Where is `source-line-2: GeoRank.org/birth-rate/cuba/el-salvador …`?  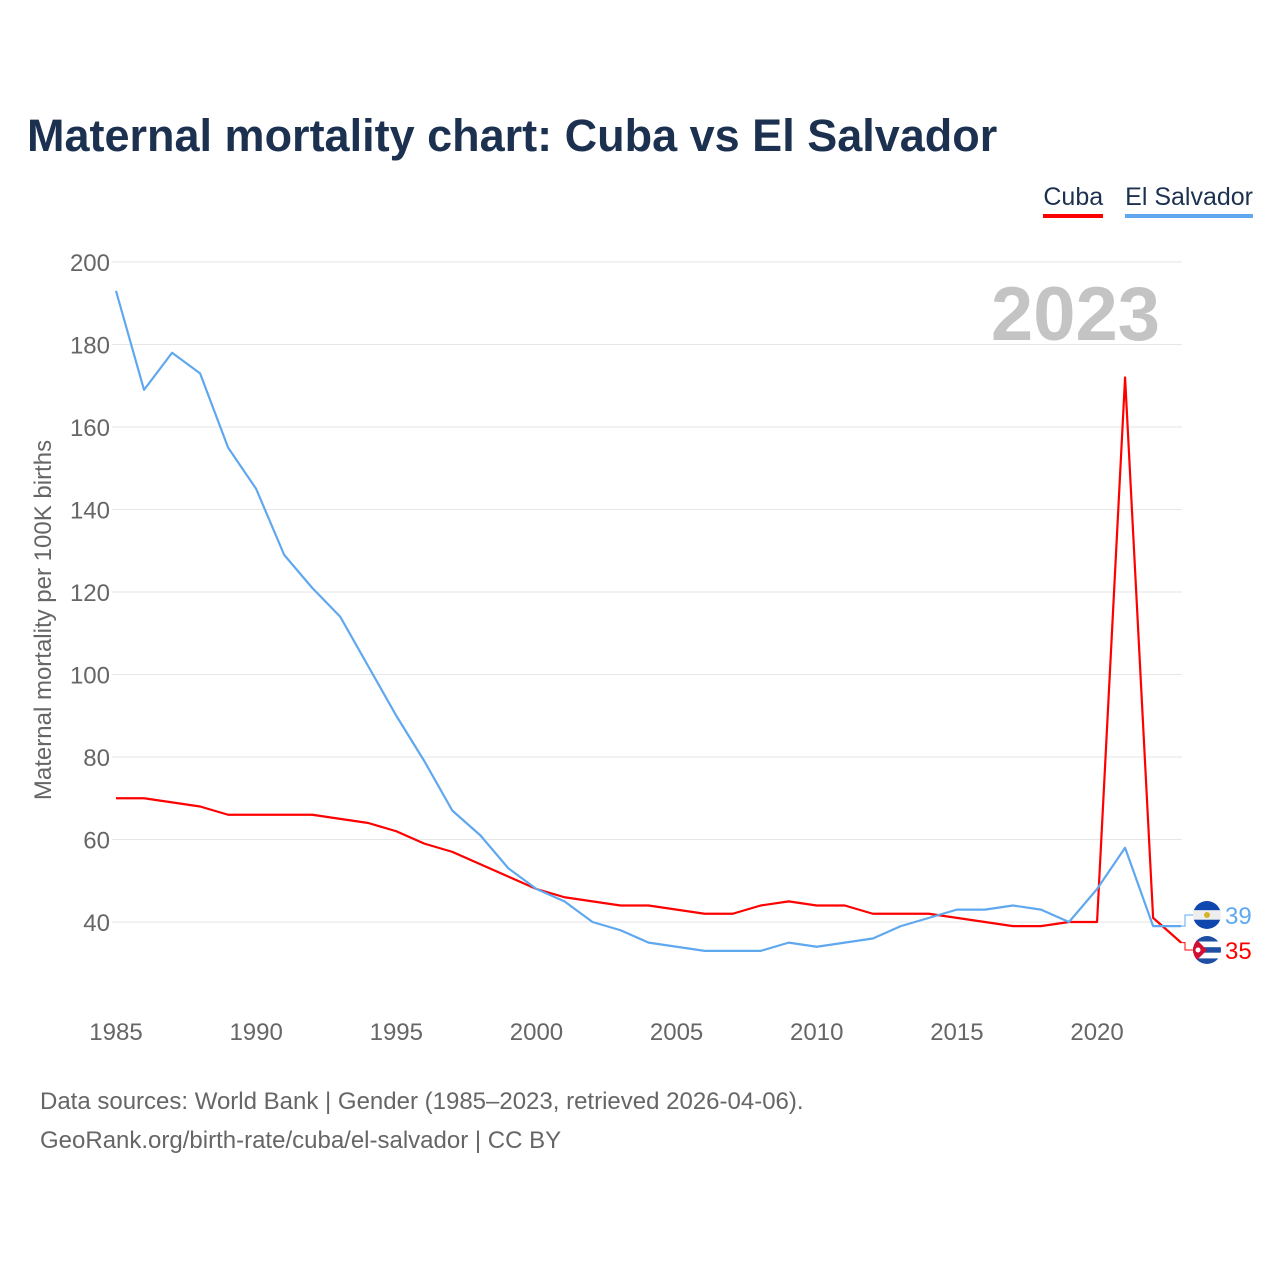 source-line-2: GeoRank.org/birth-rate/cuba/el-salvador … is located at coordinates (301, 1140).